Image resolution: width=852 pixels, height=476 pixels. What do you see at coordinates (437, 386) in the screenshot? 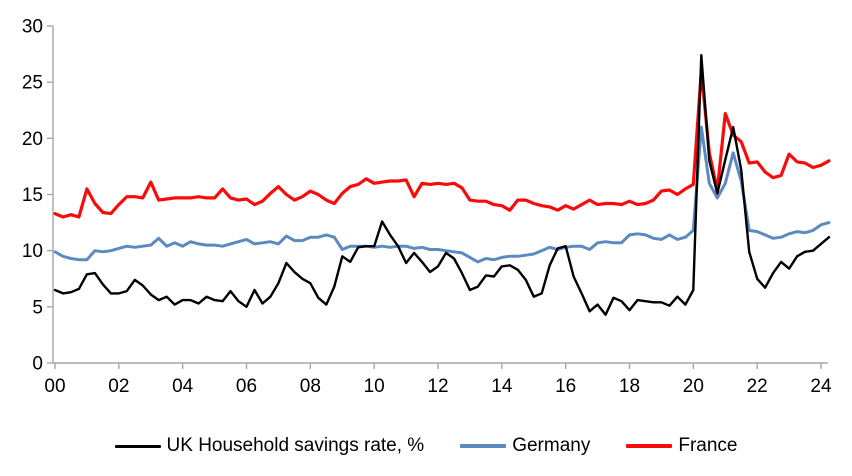
I see `x-tick-label: 12` at bounding box center [437, 386].